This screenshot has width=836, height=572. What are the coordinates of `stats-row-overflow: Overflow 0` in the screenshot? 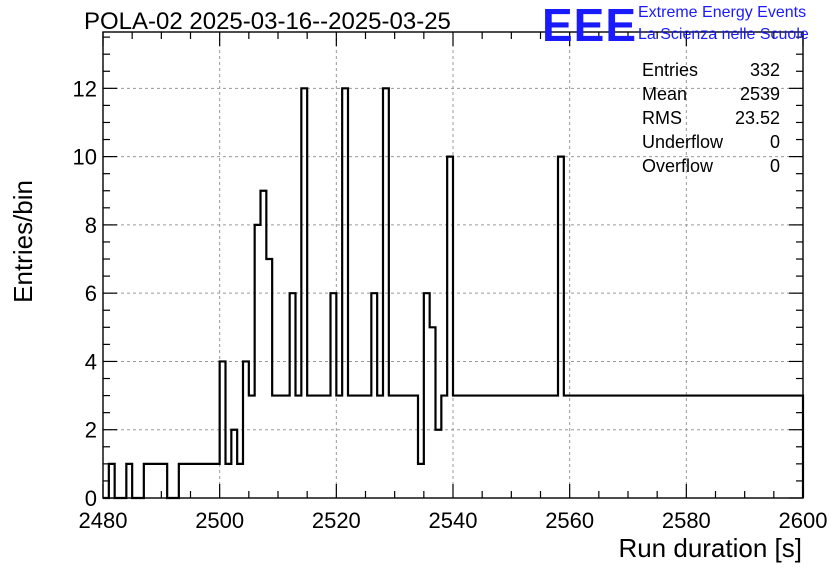 It's located at (711, 166).